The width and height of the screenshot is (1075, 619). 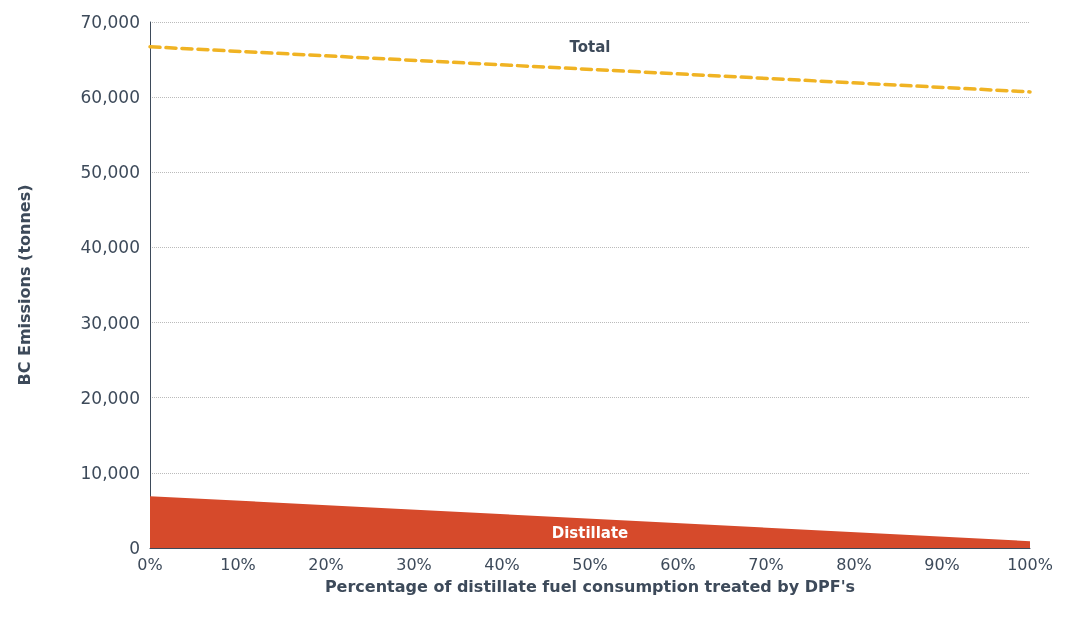 What do you see at coordinates (326, 564) in the screenshot?
I see `x-tick-label: 20%` at bounding box center [326, 564].